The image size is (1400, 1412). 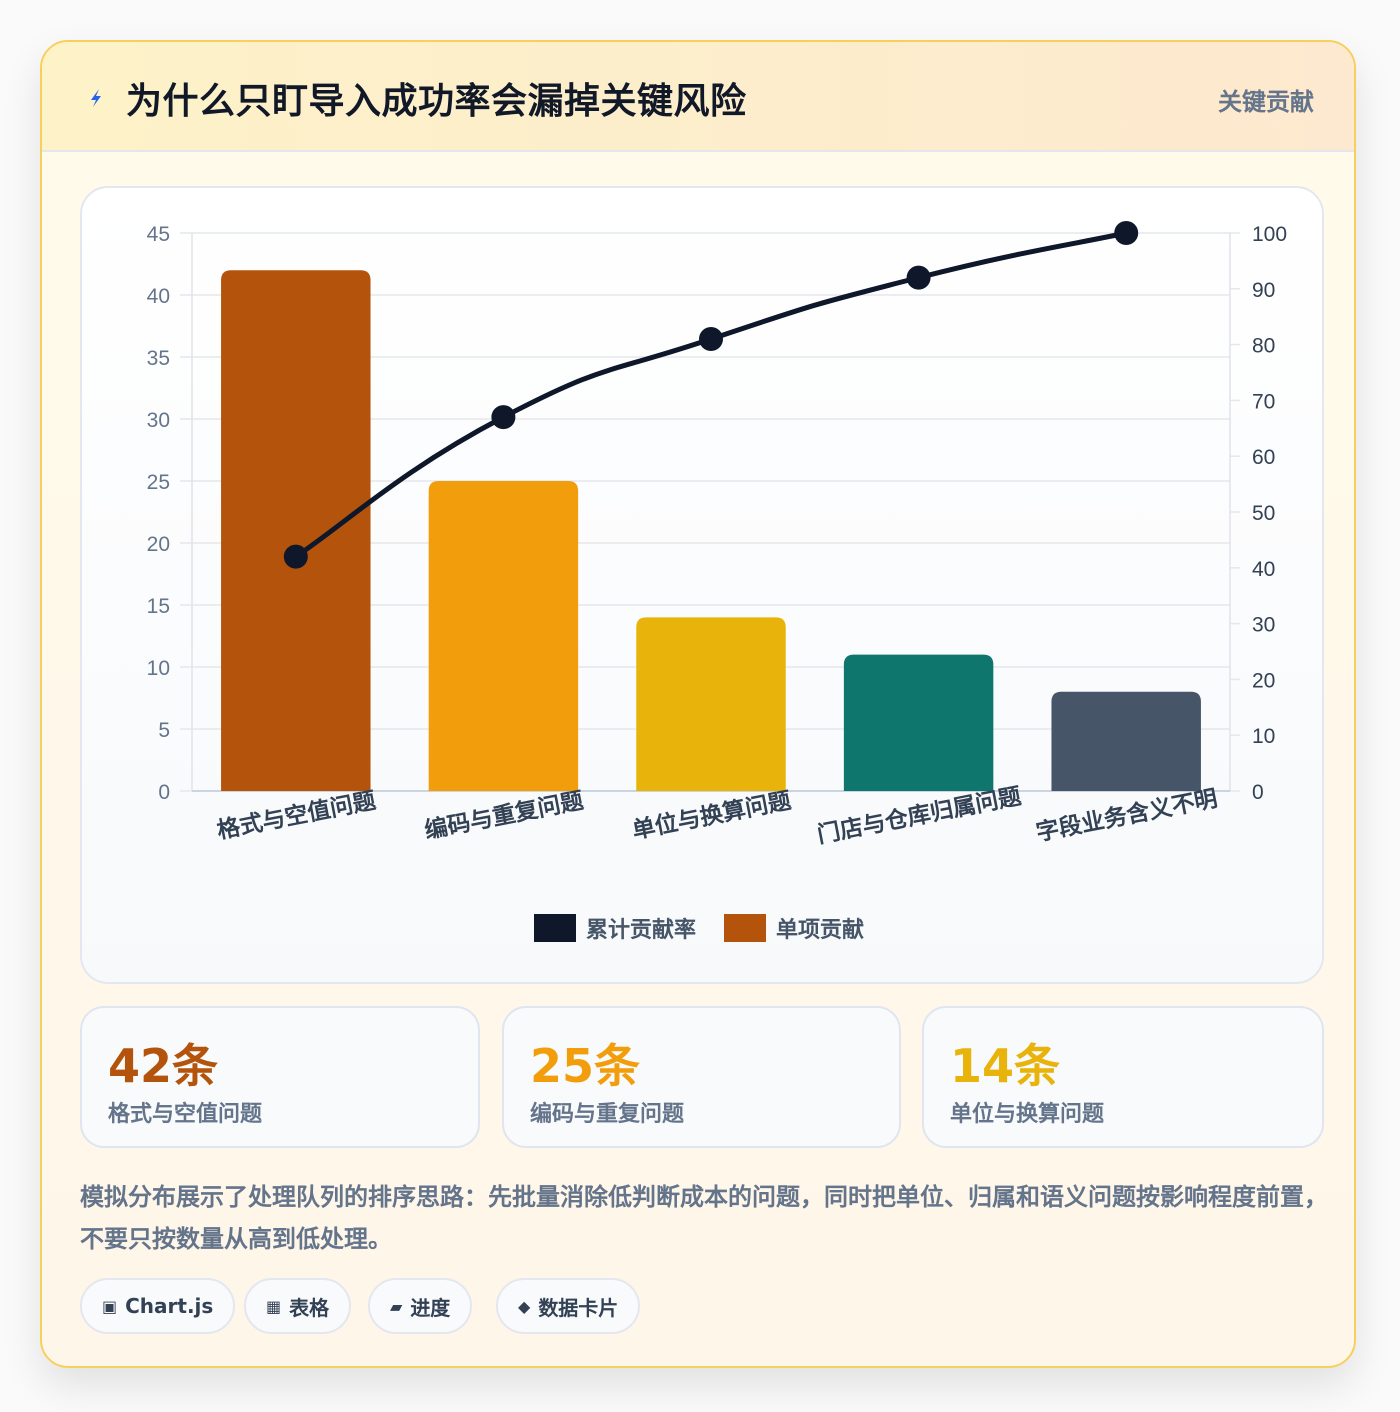 What do you see at coordinates (1263, 290) in the screenshot?
I see `y-right-tick-label: 90` at bounding box center [1263, 290].